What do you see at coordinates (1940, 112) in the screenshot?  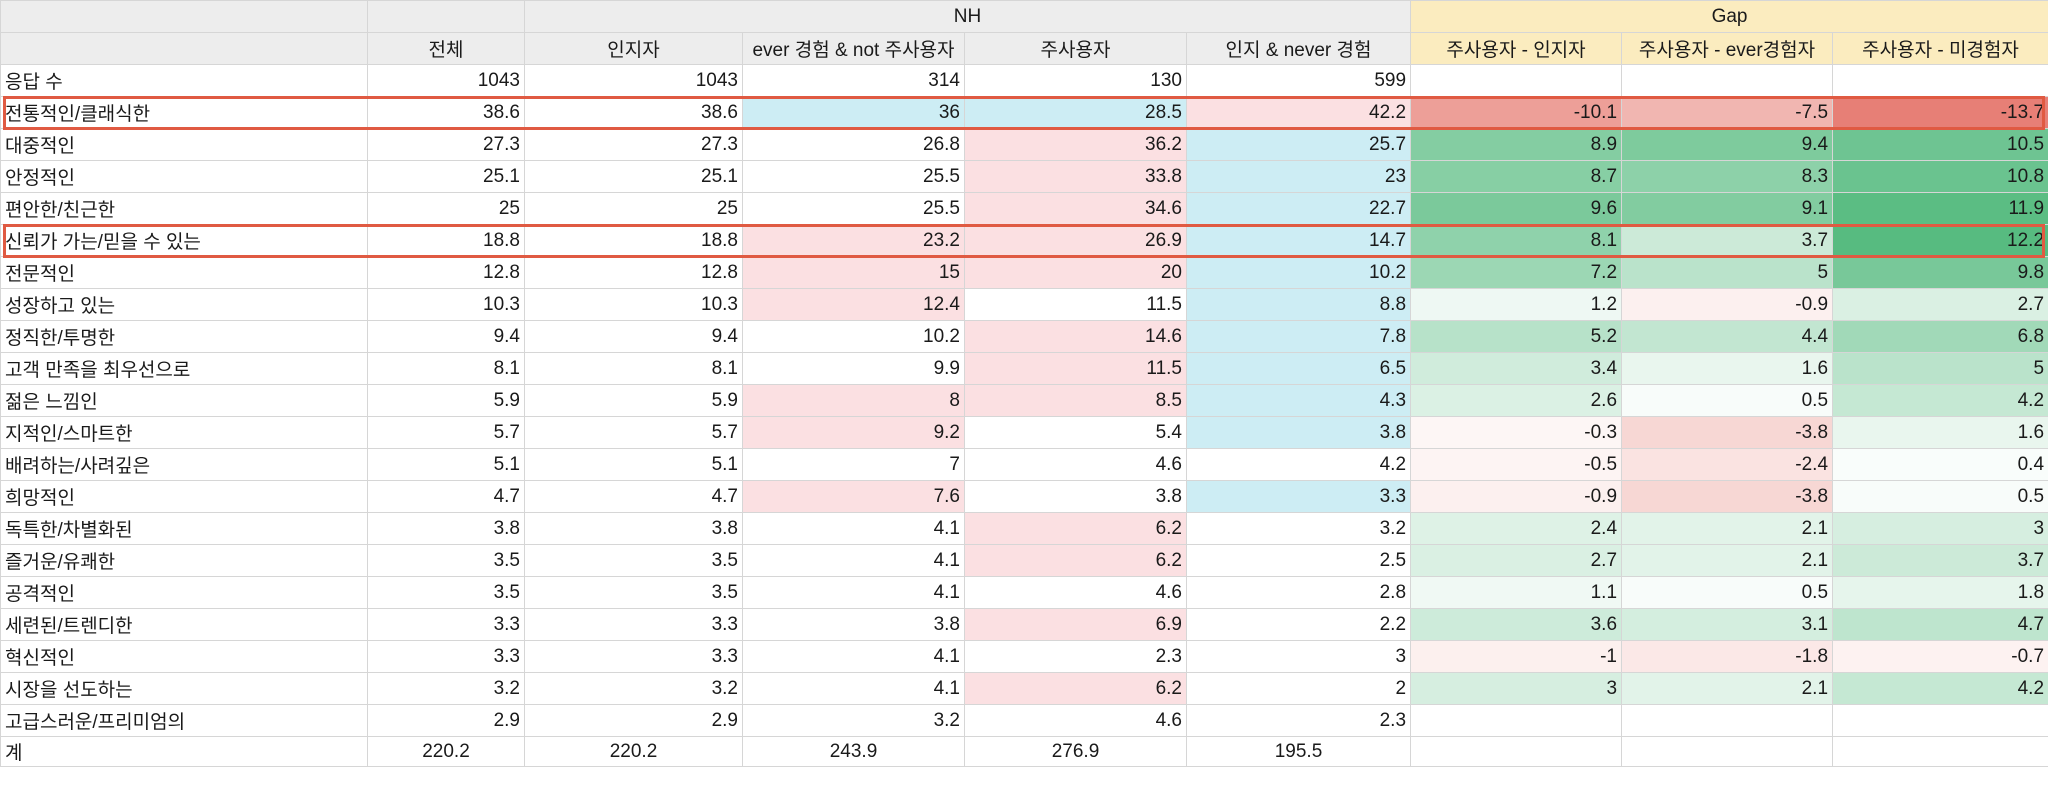 I see `table-cell: -13.7` at bounding box center [1940, 112].